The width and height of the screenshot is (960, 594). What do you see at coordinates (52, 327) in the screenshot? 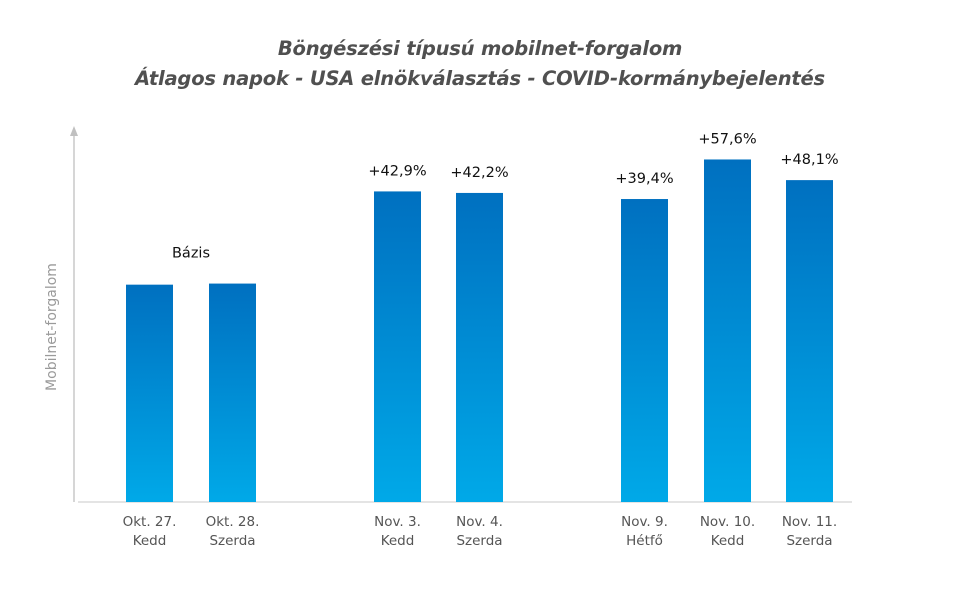
I see `y-axis-label: Mobilnet-forgalom` at bounding box center [52, 327].